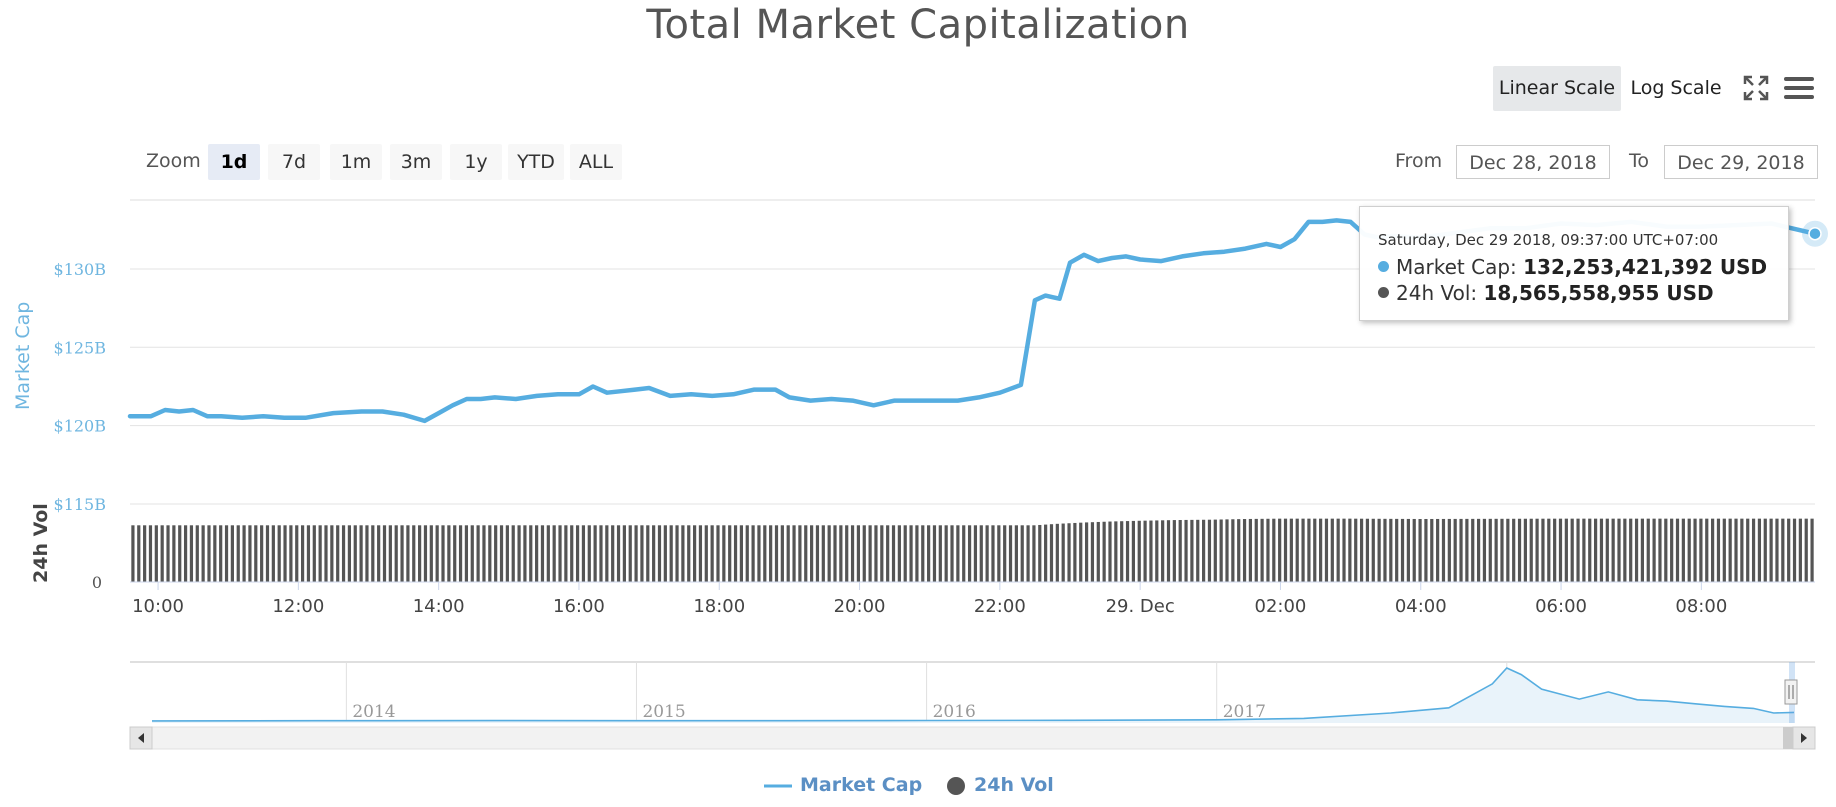 This screenshot has height=807, width=1836. What do you see at coordinates (1804, 738) in the screenshot?
I see `scrollbar-right-button` at bounding box center [1804, 738].